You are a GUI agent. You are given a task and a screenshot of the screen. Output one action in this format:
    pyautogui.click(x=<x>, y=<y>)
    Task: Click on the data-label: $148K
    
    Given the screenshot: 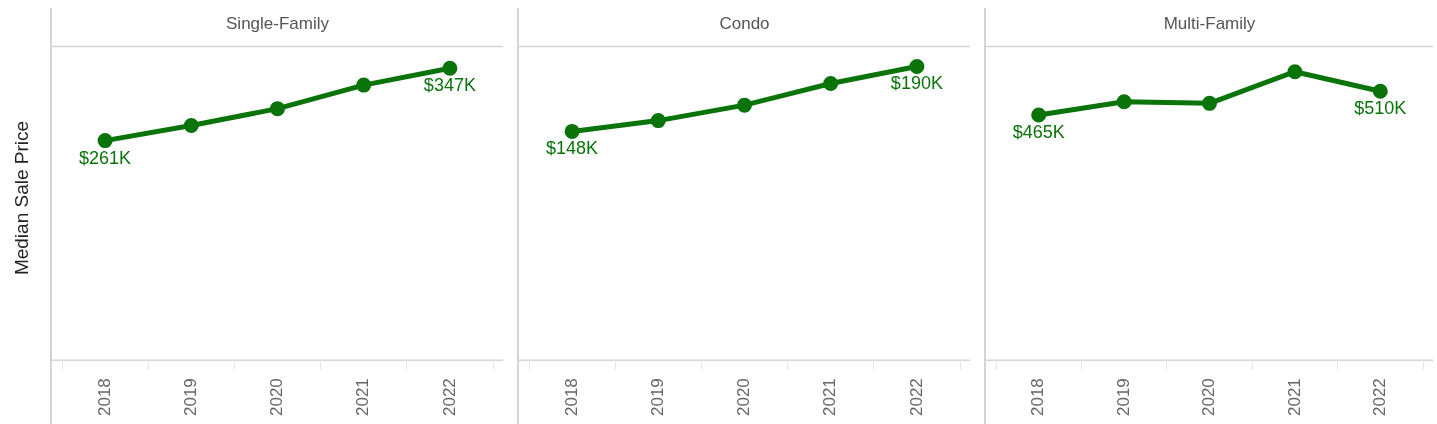 What is the action you would take?
    pyautogui.click(x=572, y=148)
    